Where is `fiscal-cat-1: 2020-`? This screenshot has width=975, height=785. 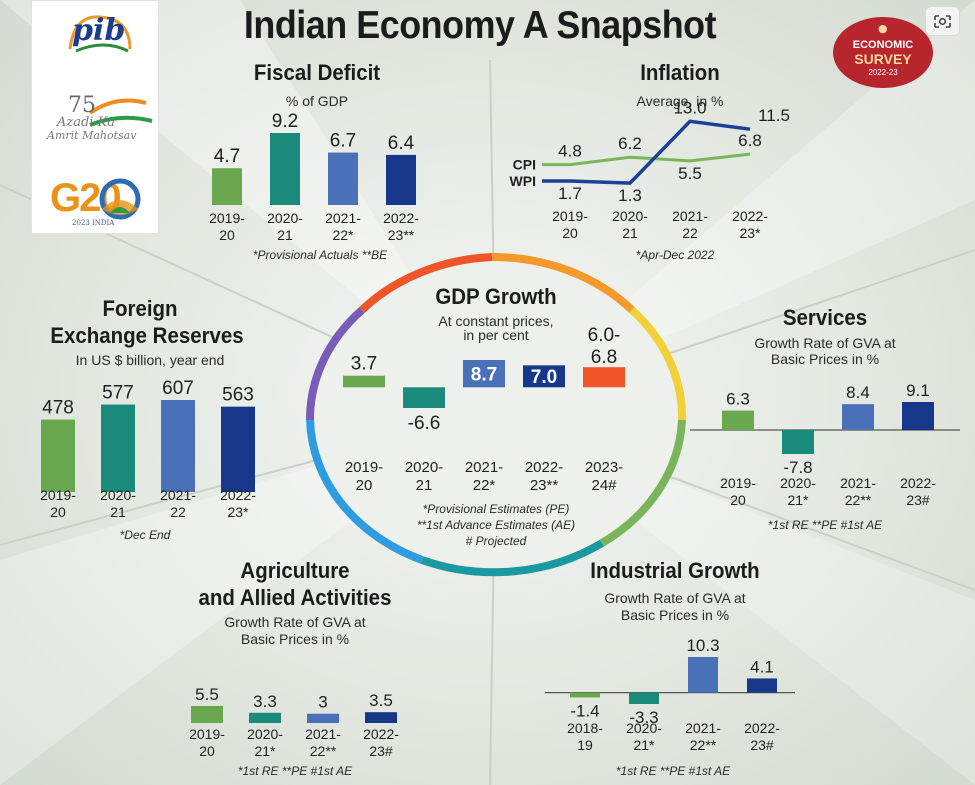
fiscal-cat-1: 2020- is located at coordinates (285, 218).